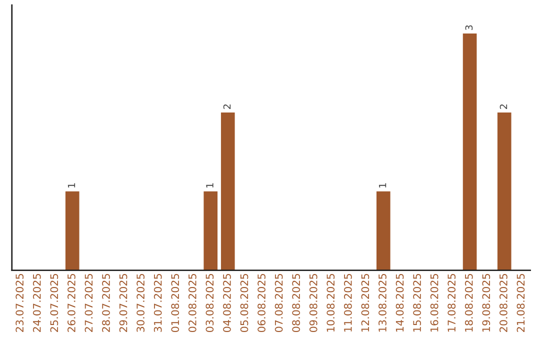 Image resolution: width=540 pixels, height=340 pixels. Describe the element at coordinates (296, 303) in the screenshot. I see `x-tick-label: 08.08.2025` at that location.